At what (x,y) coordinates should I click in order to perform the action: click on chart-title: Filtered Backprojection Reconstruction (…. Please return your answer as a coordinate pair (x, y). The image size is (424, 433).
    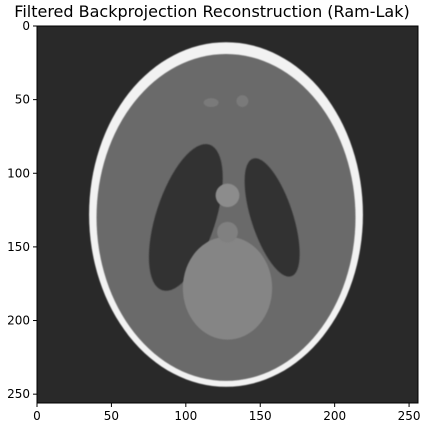
    Looking at the image, I should click on (212, 11).